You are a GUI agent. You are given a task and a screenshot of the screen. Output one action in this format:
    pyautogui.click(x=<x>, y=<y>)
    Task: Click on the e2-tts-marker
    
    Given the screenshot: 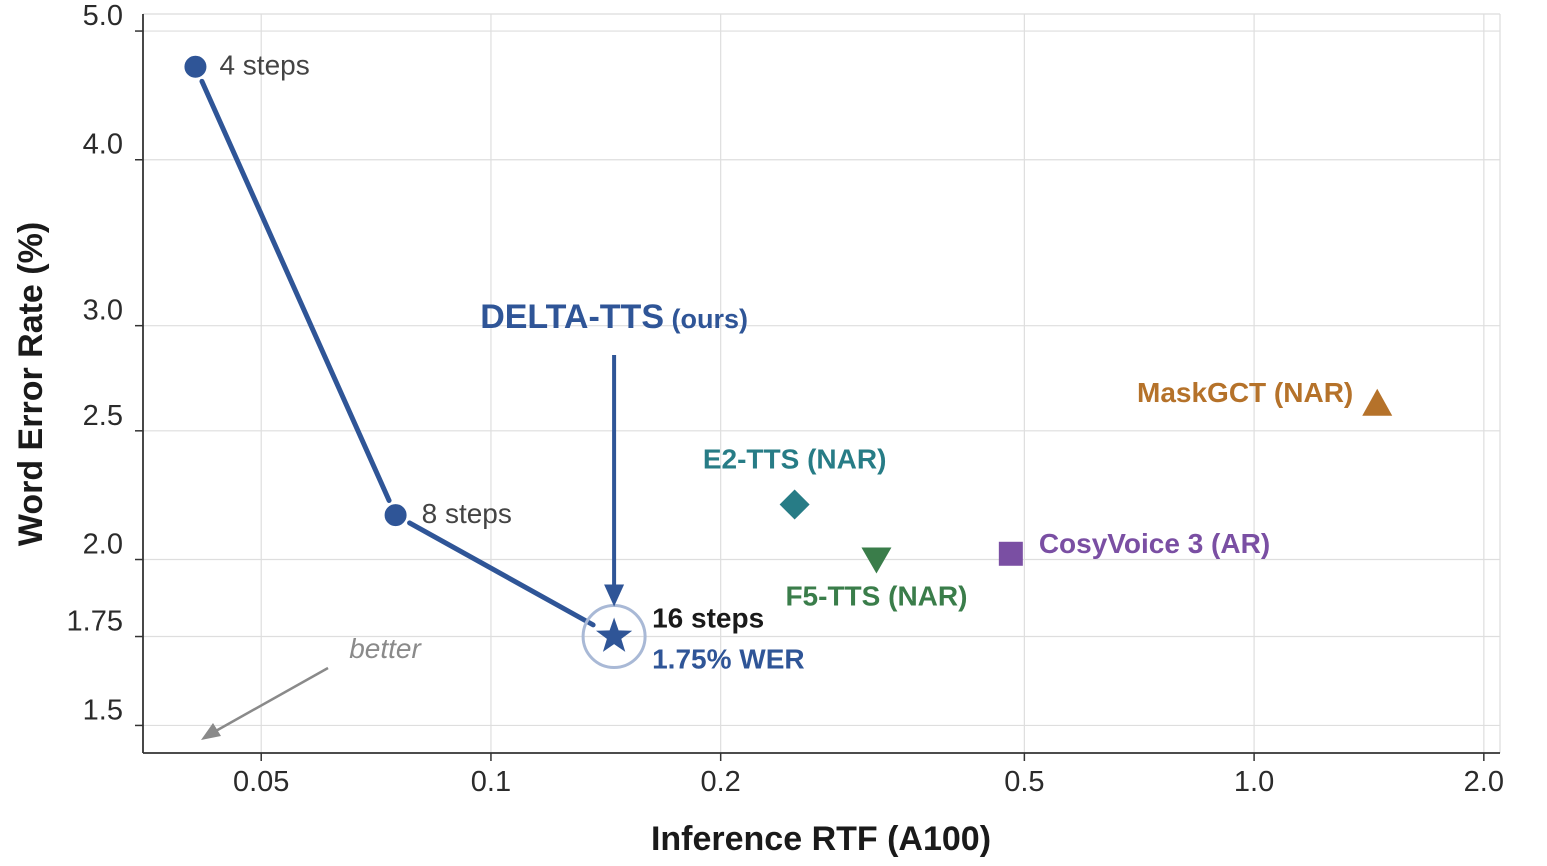 What is the action you would take?
    pyautogui.click(x=794, y=504)
    